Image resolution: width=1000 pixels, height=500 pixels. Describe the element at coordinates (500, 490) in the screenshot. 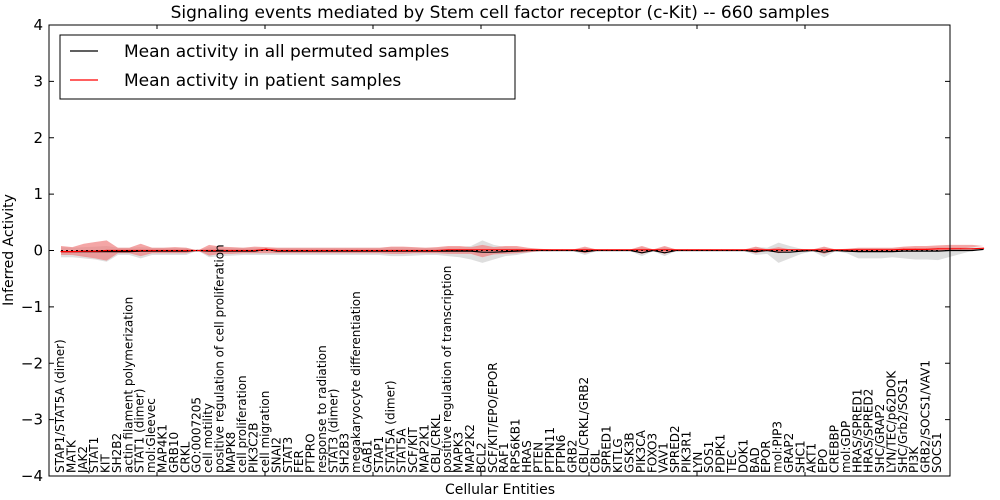

I see `x-axis-label: Cellular Entities` at that location.